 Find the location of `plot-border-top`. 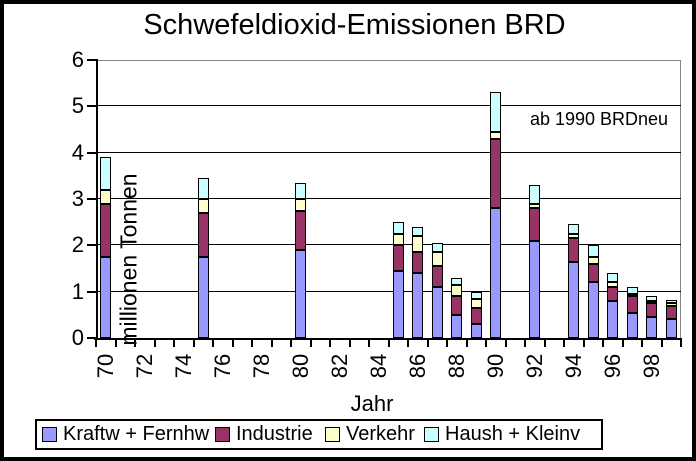

plot-border-top is located at coordinates (388, 60).